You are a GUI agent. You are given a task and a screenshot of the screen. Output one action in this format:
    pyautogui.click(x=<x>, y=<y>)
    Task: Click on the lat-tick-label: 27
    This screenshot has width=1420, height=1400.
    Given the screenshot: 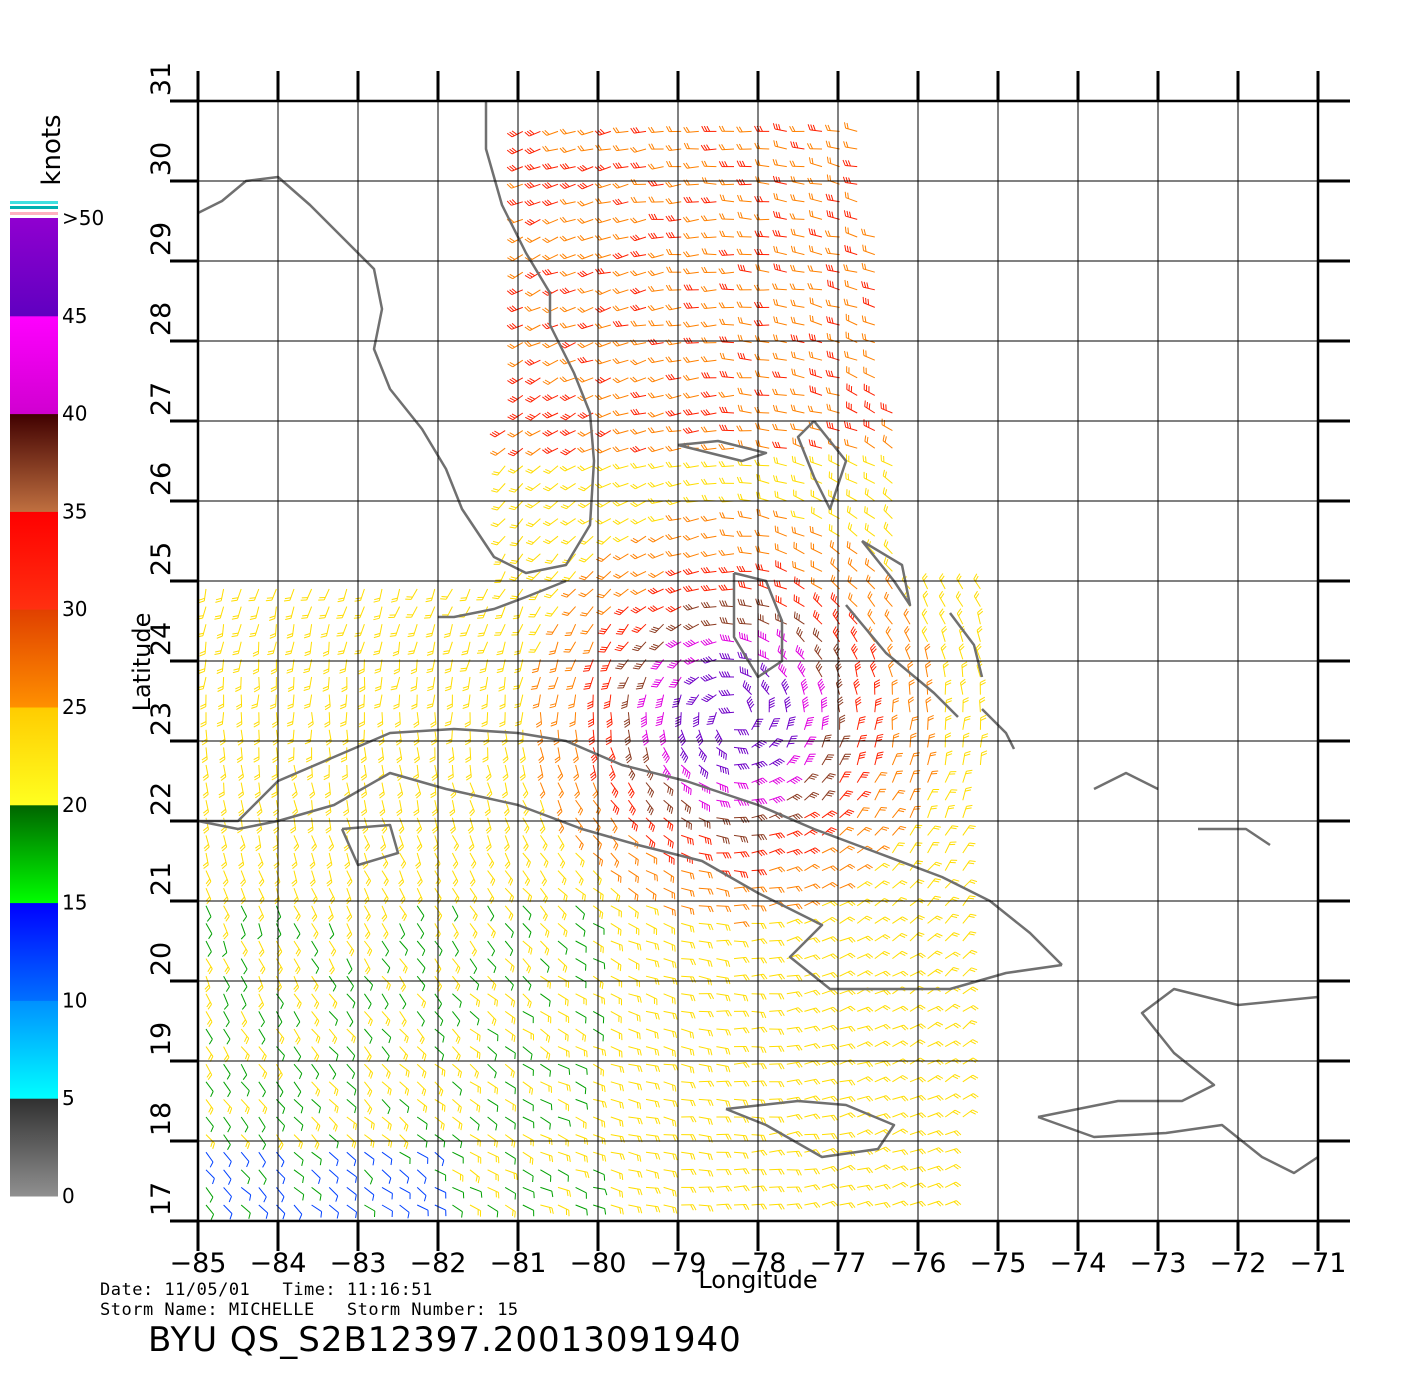 What is the action you would take?
    pyautogui.click(x=161, y=399)
    